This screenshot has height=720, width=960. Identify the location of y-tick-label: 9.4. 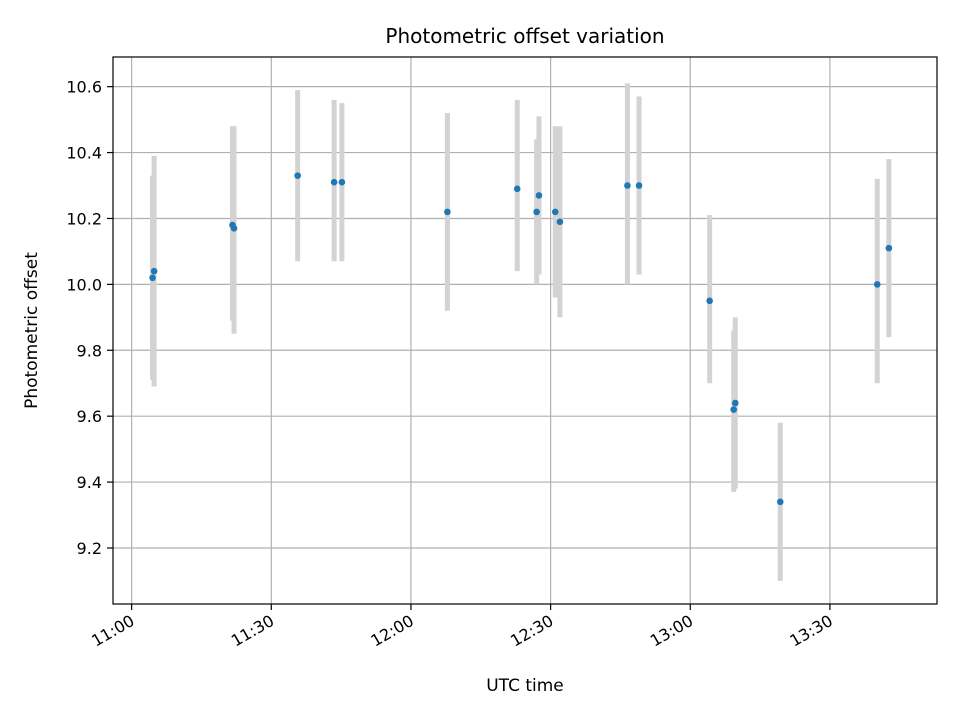
(89, 482).